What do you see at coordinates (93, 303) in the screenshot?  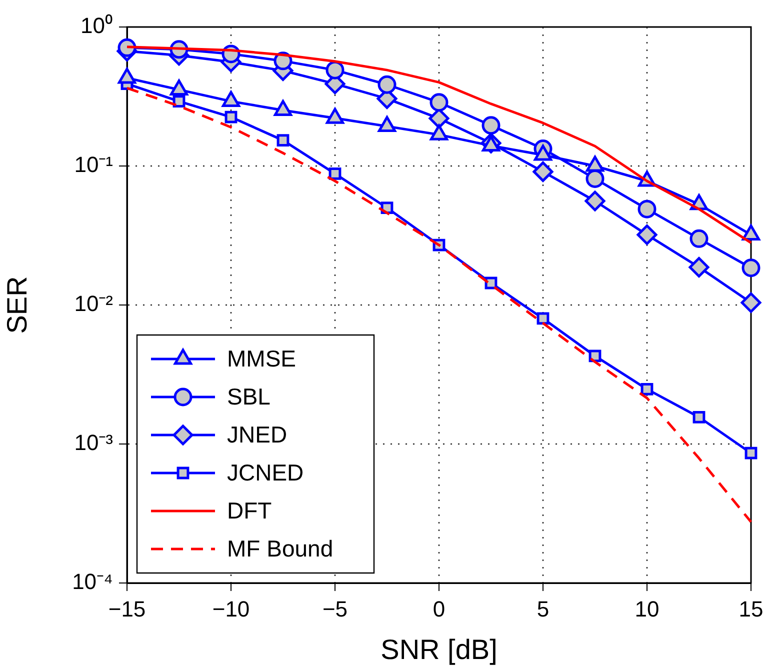 I see `y-tick-label: 10⁻²` at bounding box center [93, 303].